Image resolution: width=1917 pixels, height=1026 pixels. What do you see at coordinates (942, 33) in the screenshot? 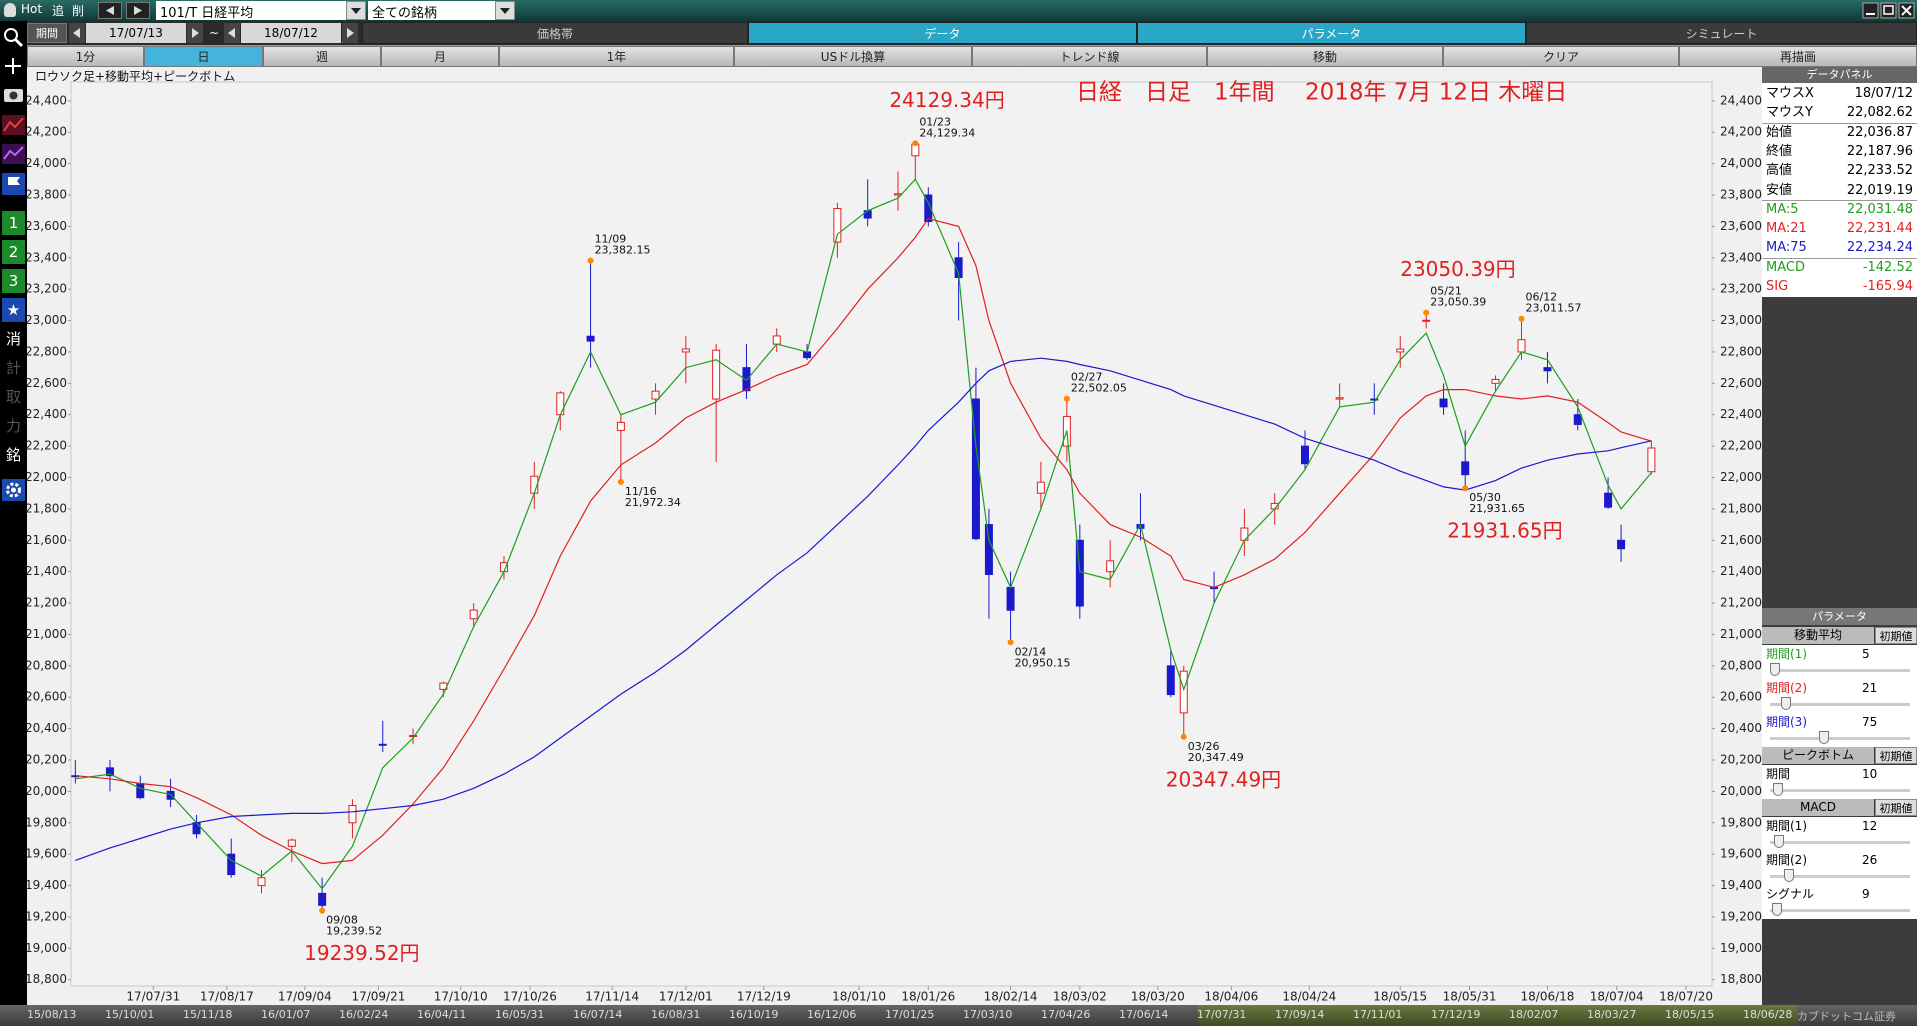
I see `tab: データ` at bounding box center [942, 33].